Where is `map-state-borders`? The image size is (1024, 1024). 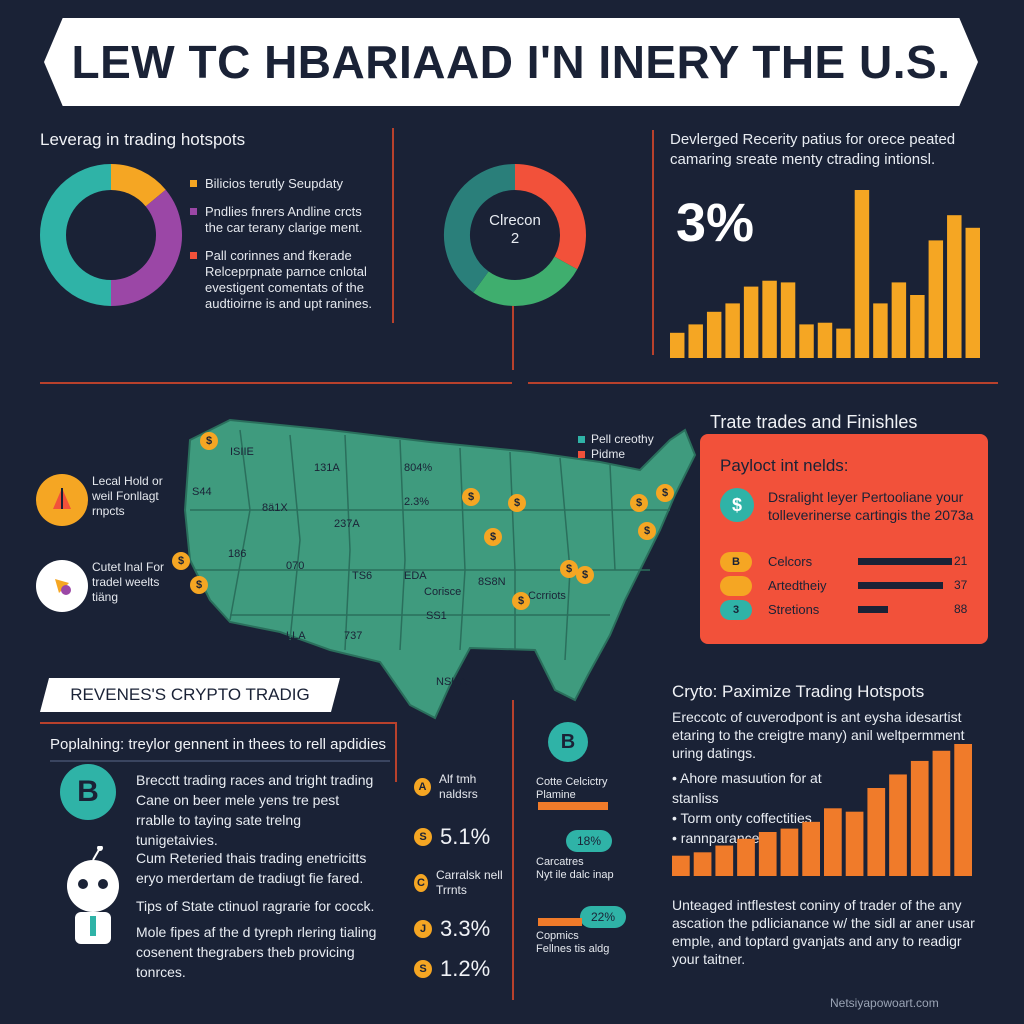
map-state-borders is located at coordinates (430, 545).